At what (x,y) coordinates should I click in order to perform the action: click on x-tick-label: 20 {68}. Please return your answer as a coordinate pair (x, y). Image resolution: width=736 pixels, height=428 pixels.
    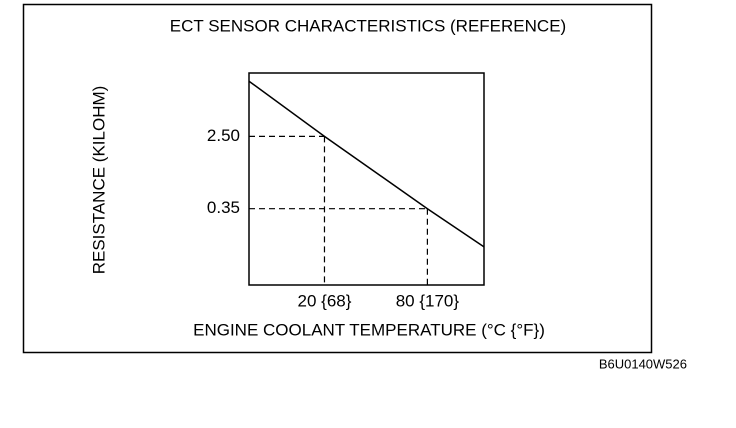
    Looking at the image, I should click on (325, 300).